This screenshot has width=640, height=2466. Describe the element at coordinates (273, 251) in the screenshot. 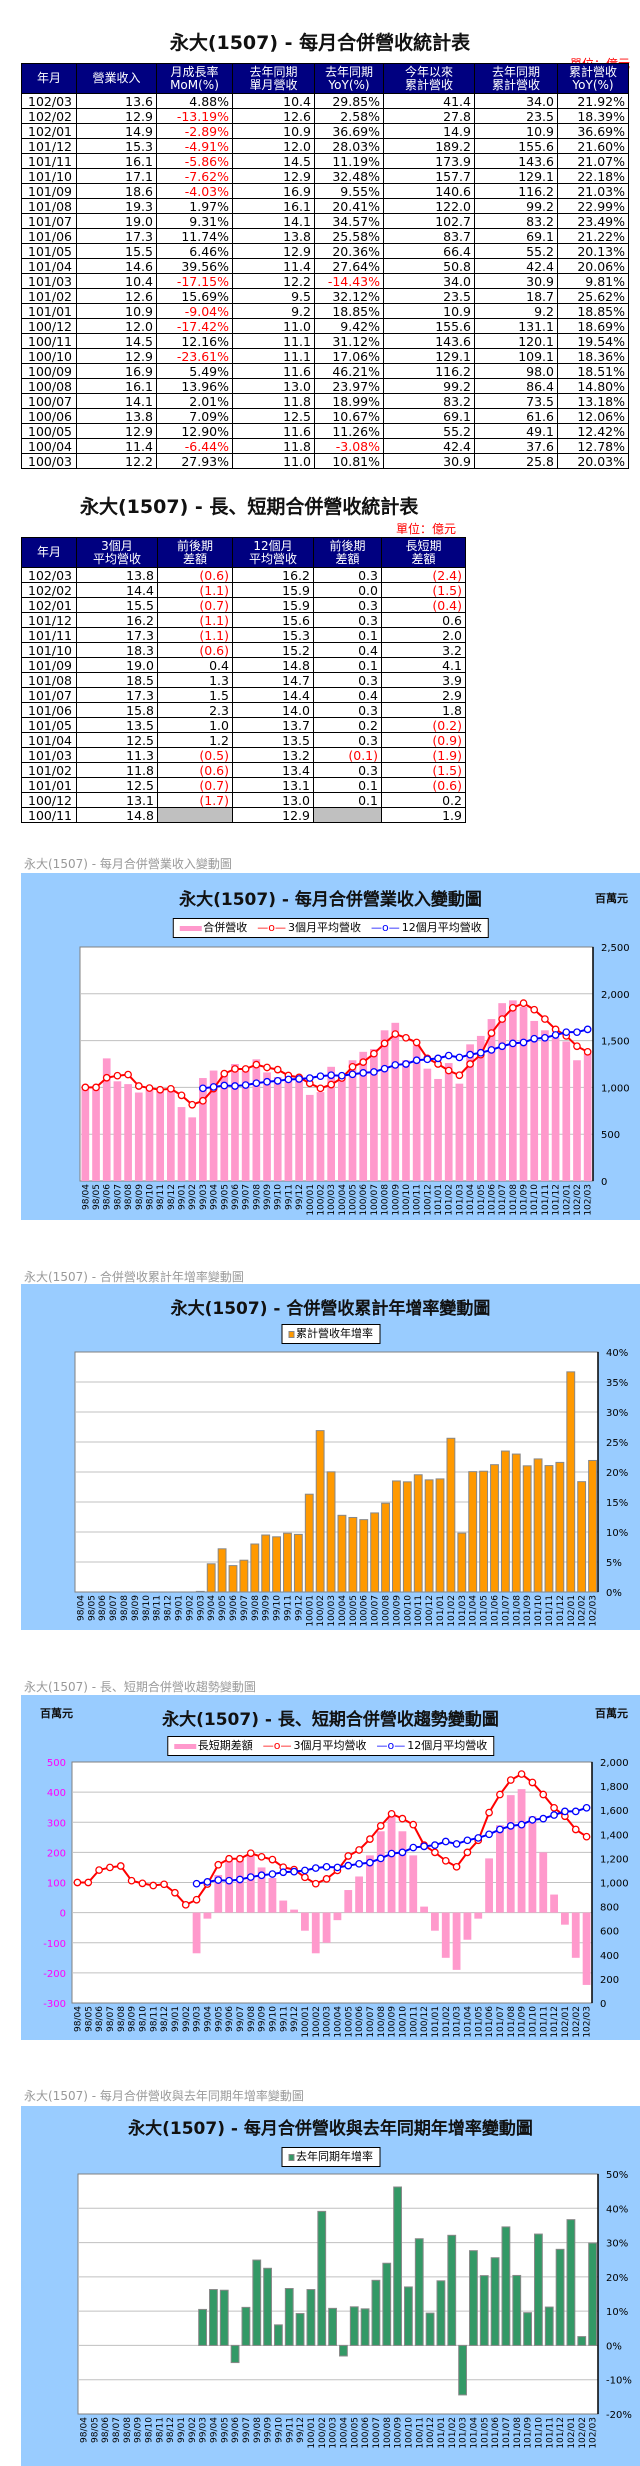

I see `value-cell: 12.9` at that location.